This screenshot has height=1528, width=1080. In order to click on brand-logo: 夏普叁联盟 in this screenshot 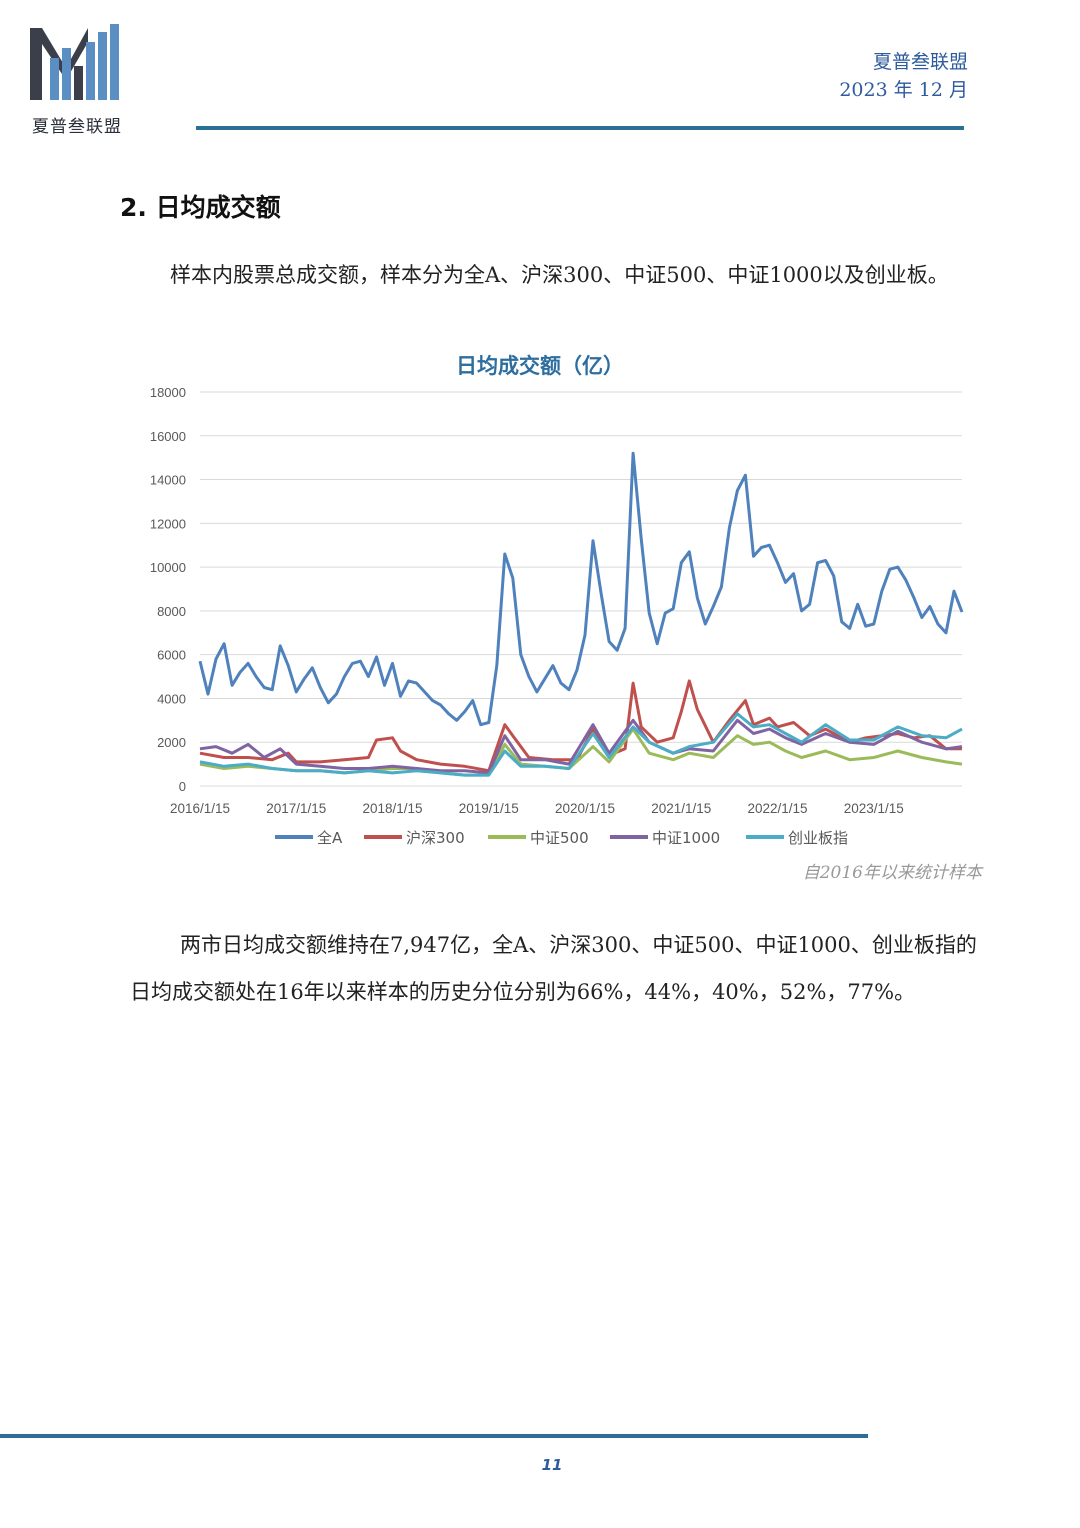, I will do `click(77, 78)`.